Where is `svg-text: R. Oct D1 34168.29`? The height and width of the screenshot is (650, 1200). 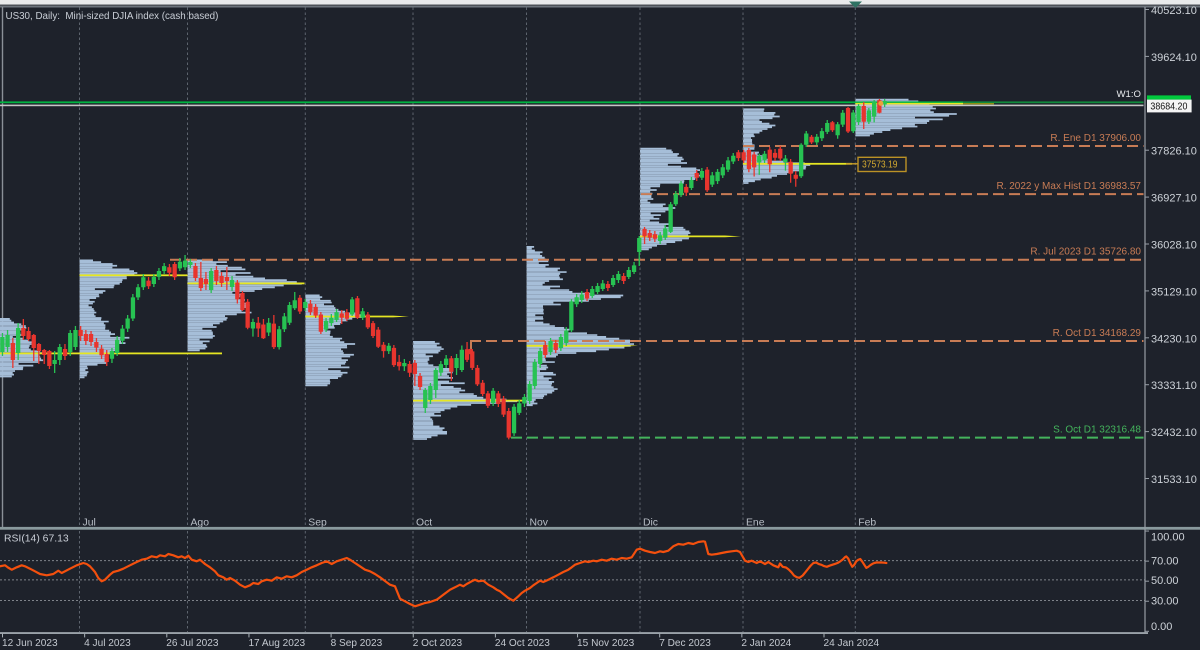 svg-text: R. Oct D1 34168.29 is located at coordinates (1097, 333).